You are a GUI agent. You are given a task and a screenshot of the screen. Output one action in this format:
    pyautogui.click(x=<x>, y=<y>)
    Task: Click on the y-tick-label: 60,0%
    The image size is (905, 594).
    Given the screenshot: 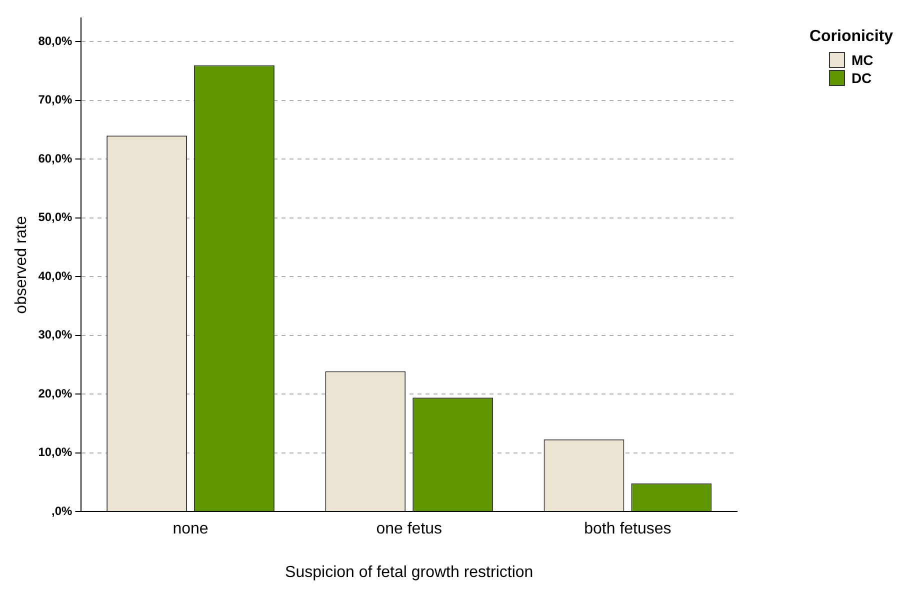 What is the action you would take?
    pyautogui.click(x=55, y=158)
    